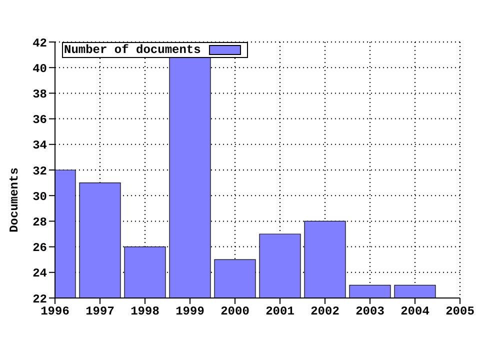 The width and height of the screenshot is (480, 350). What do you see at coordinates (370, 311) in the screenshot?
I see `x-tick-label: 2003` at bounding box center [370, 311].